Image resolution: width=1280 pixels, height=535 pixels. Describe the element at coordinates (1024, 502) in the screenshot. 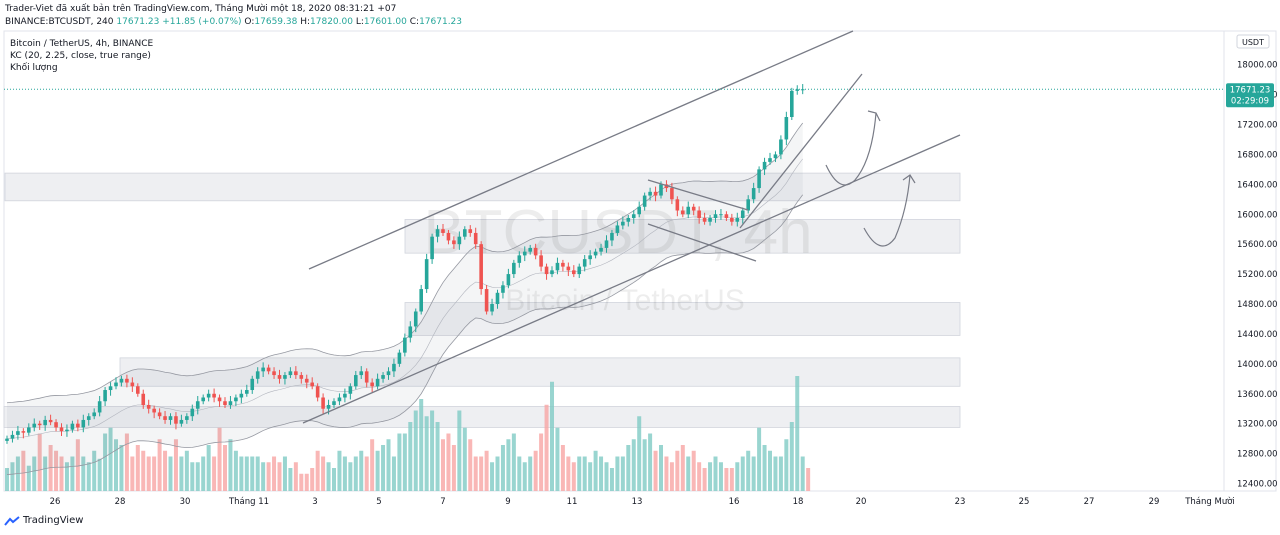

I see `time-tick-label: 25` at that location.